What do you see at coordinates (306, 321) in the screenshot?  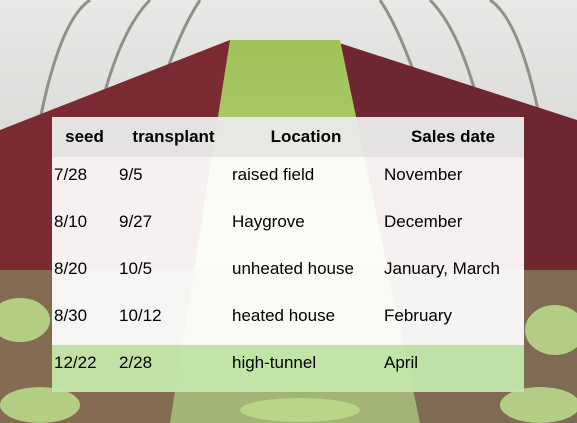 I see `table-cell: heated house` at bounding box center [306, 321].